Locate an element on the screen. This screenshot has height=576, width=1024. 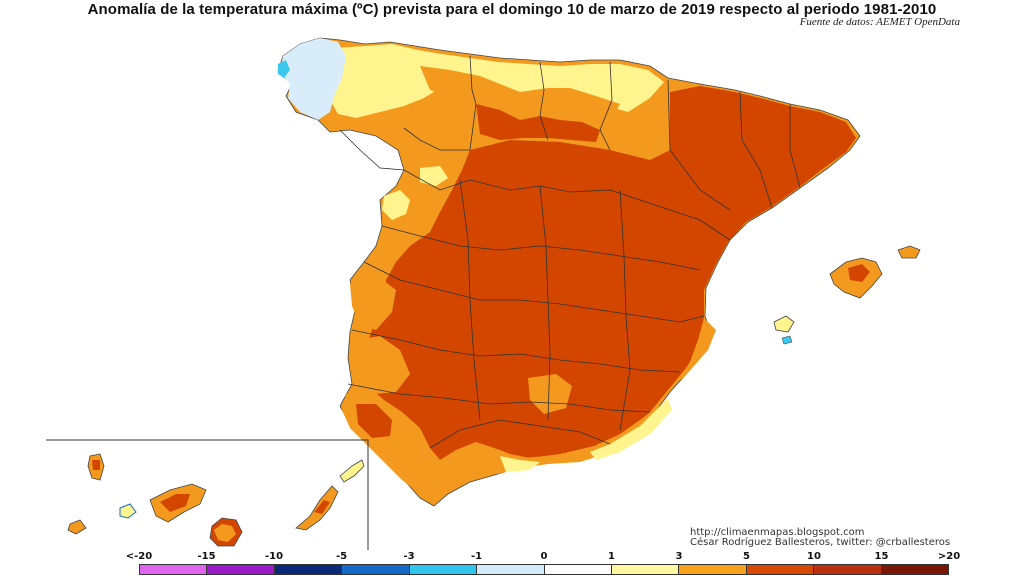
legend-labels: <-20 -15 -10 -5 -3 -1 0 1 3 5 10 15 >20 is located at coordinates (512, 557).